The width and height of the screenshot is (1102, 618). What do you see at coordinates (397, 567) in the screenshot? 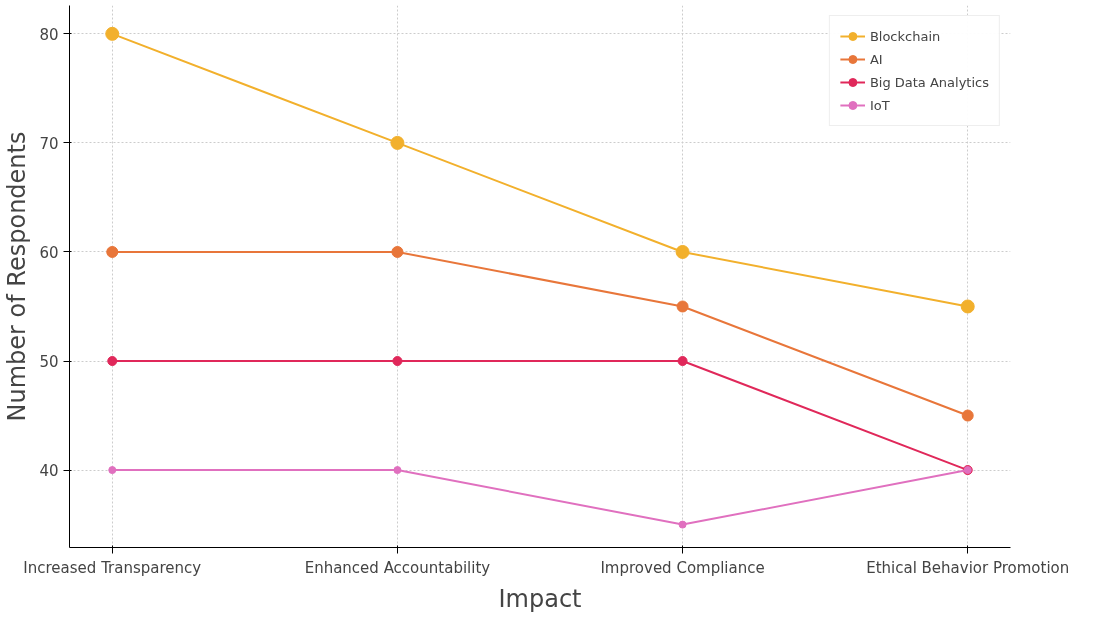
I see `x-tick-label: Enhanced Accountability` at bounding box center [397, 567].